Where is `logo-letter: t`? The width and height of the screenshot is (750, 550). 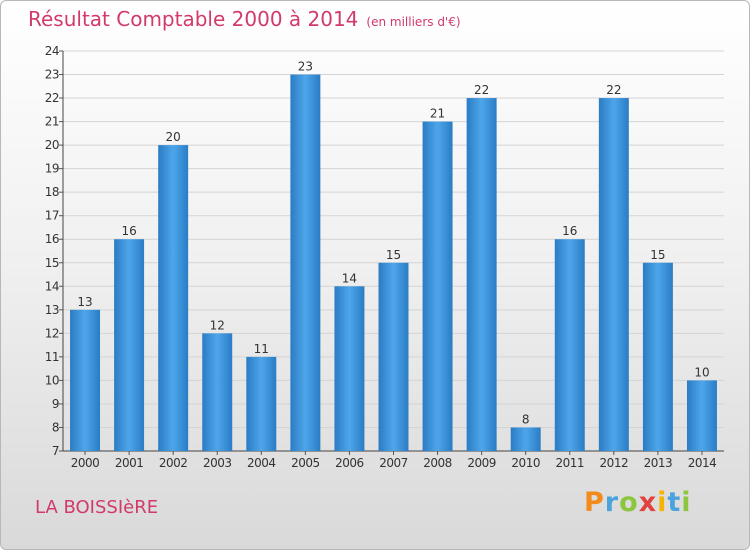
logo-letter: t is located at coordinates (674, 502).